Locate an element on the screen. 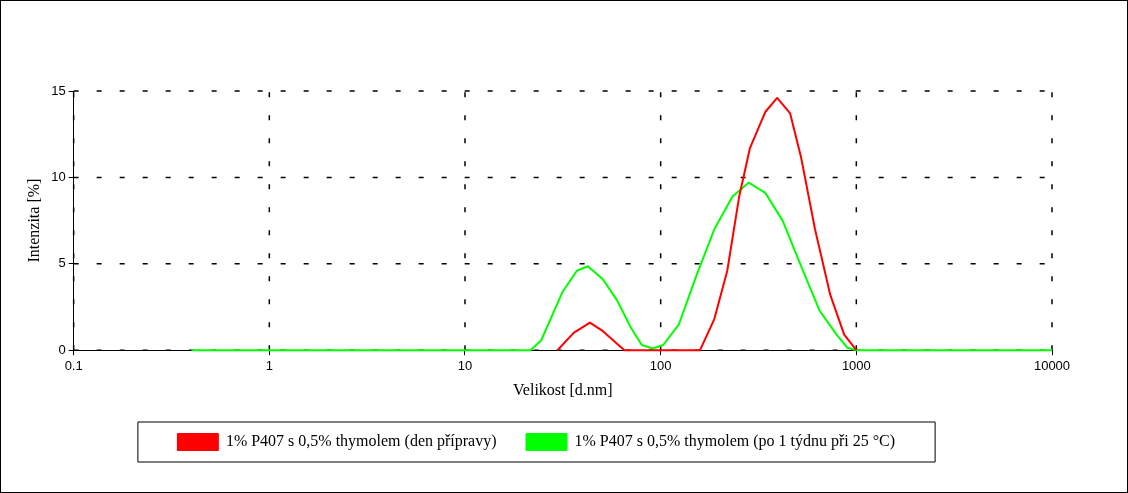  y-tick-label: 5 is located at coordinates (62, 263).